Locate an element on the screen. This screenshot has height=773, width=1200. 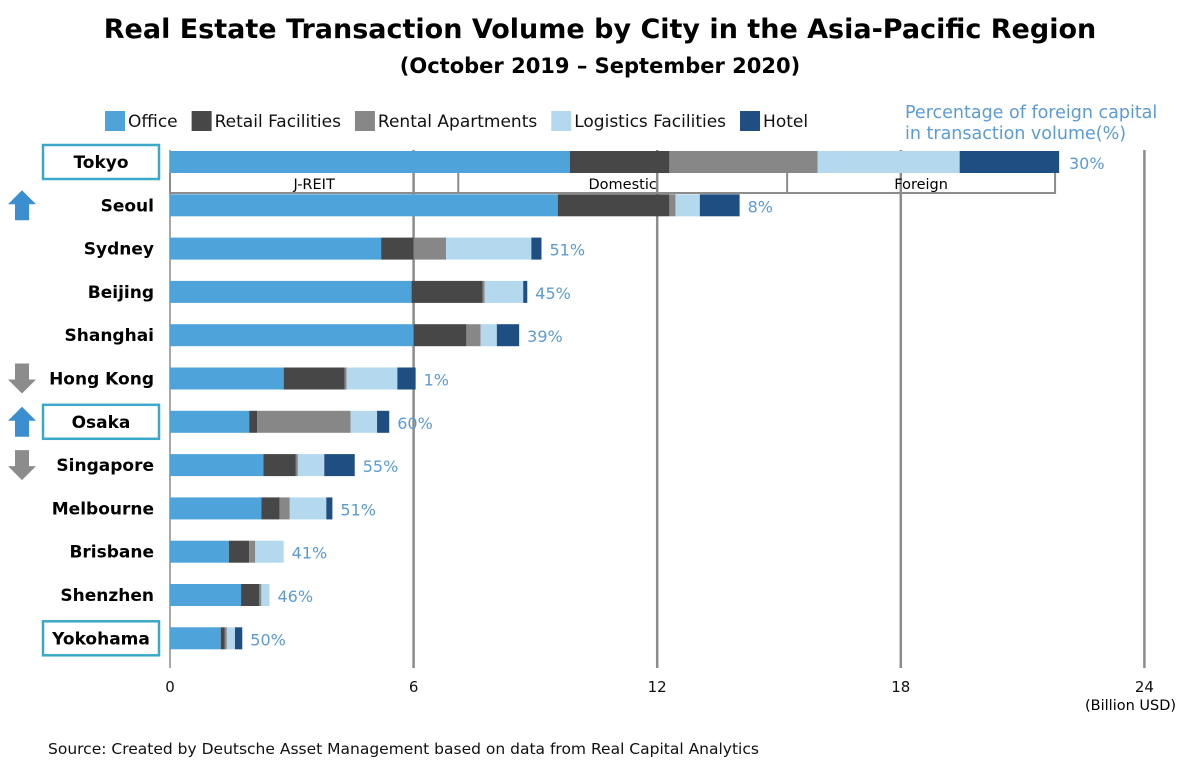
highlight-box-tokyo is located at coordinates (101, 162).